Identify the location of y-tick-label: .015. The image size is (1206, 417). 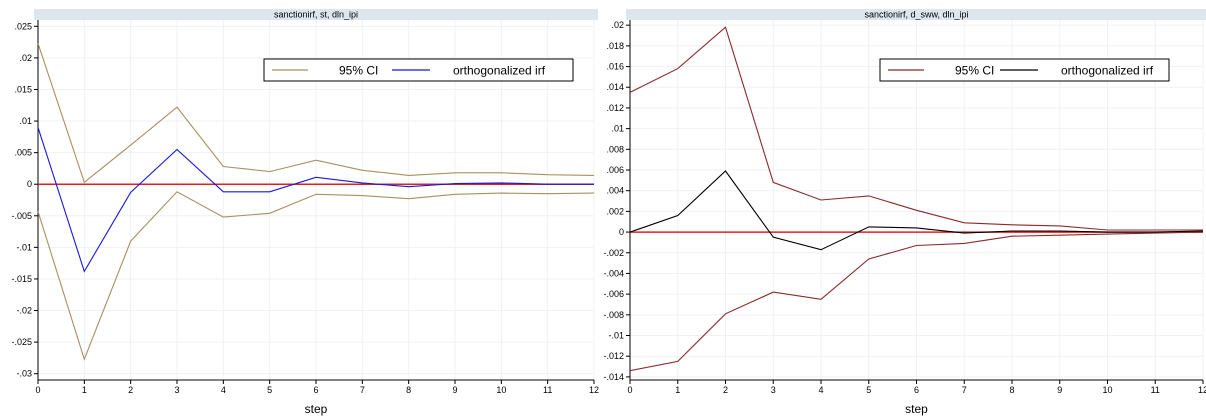
(23, 89).